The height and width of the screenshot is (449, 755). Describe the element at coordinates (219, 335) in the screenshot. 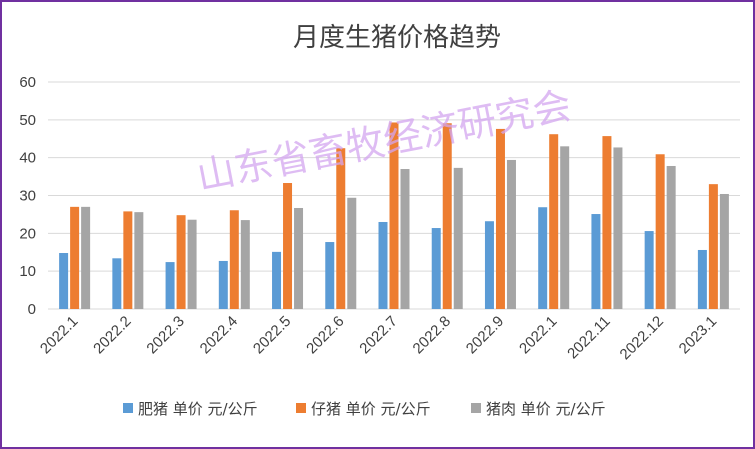

I see `x-tick-label: 2022.4` at that location.